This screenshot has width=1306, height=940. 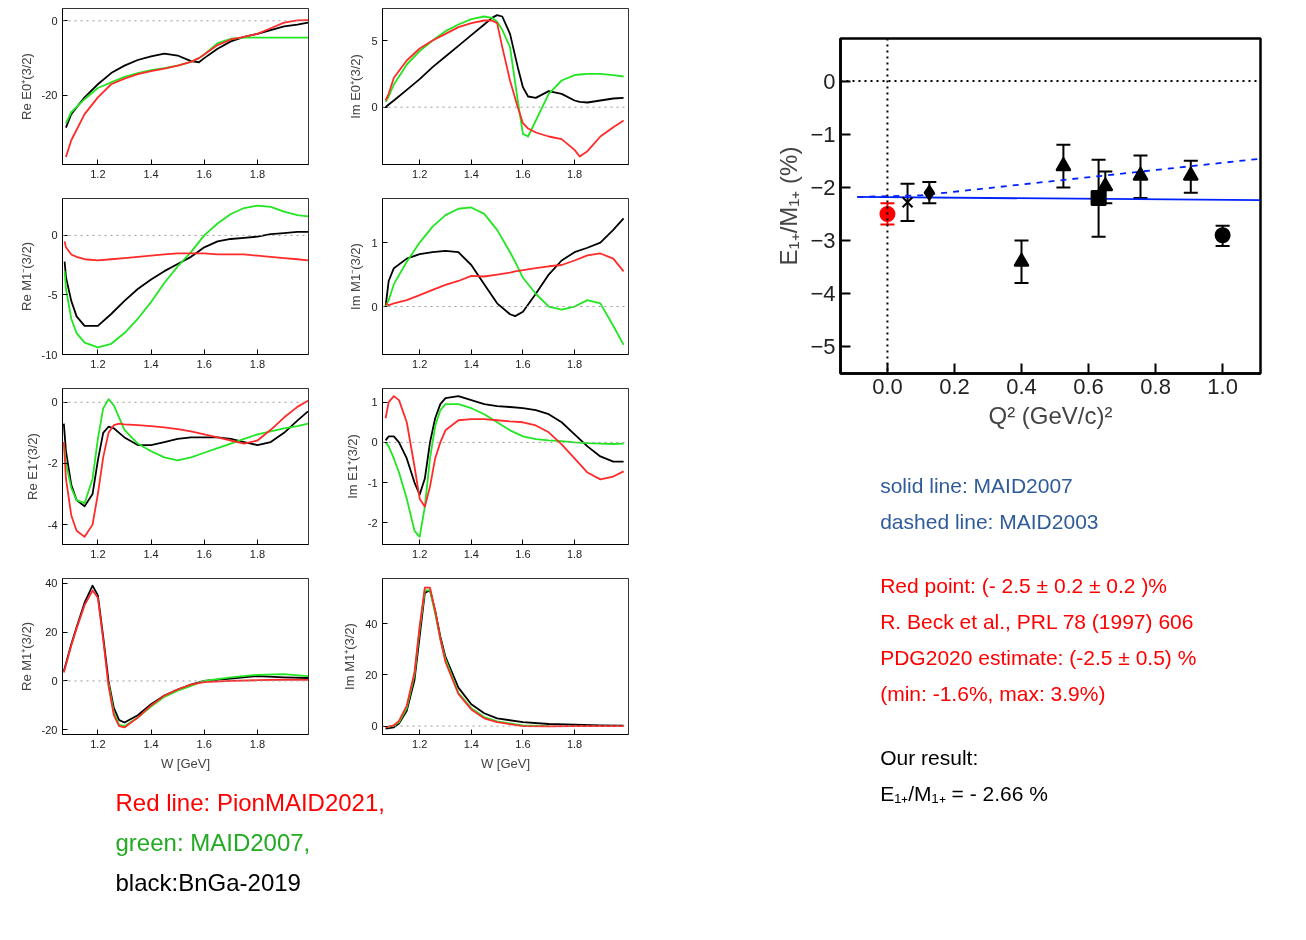 What do you see at coordinates (989, 521) in the screenshot?
I see `text: dashed line: MAID2003` at bounding box center [989, 521].